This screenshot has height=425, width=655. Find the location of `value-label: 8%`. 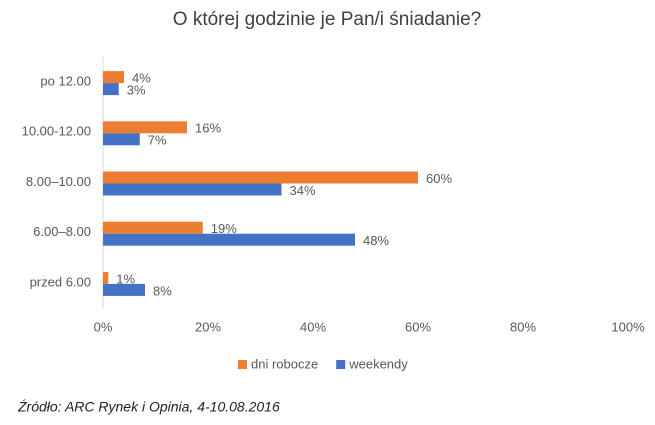

value-label: 8% is located at coordinates (162, 290).